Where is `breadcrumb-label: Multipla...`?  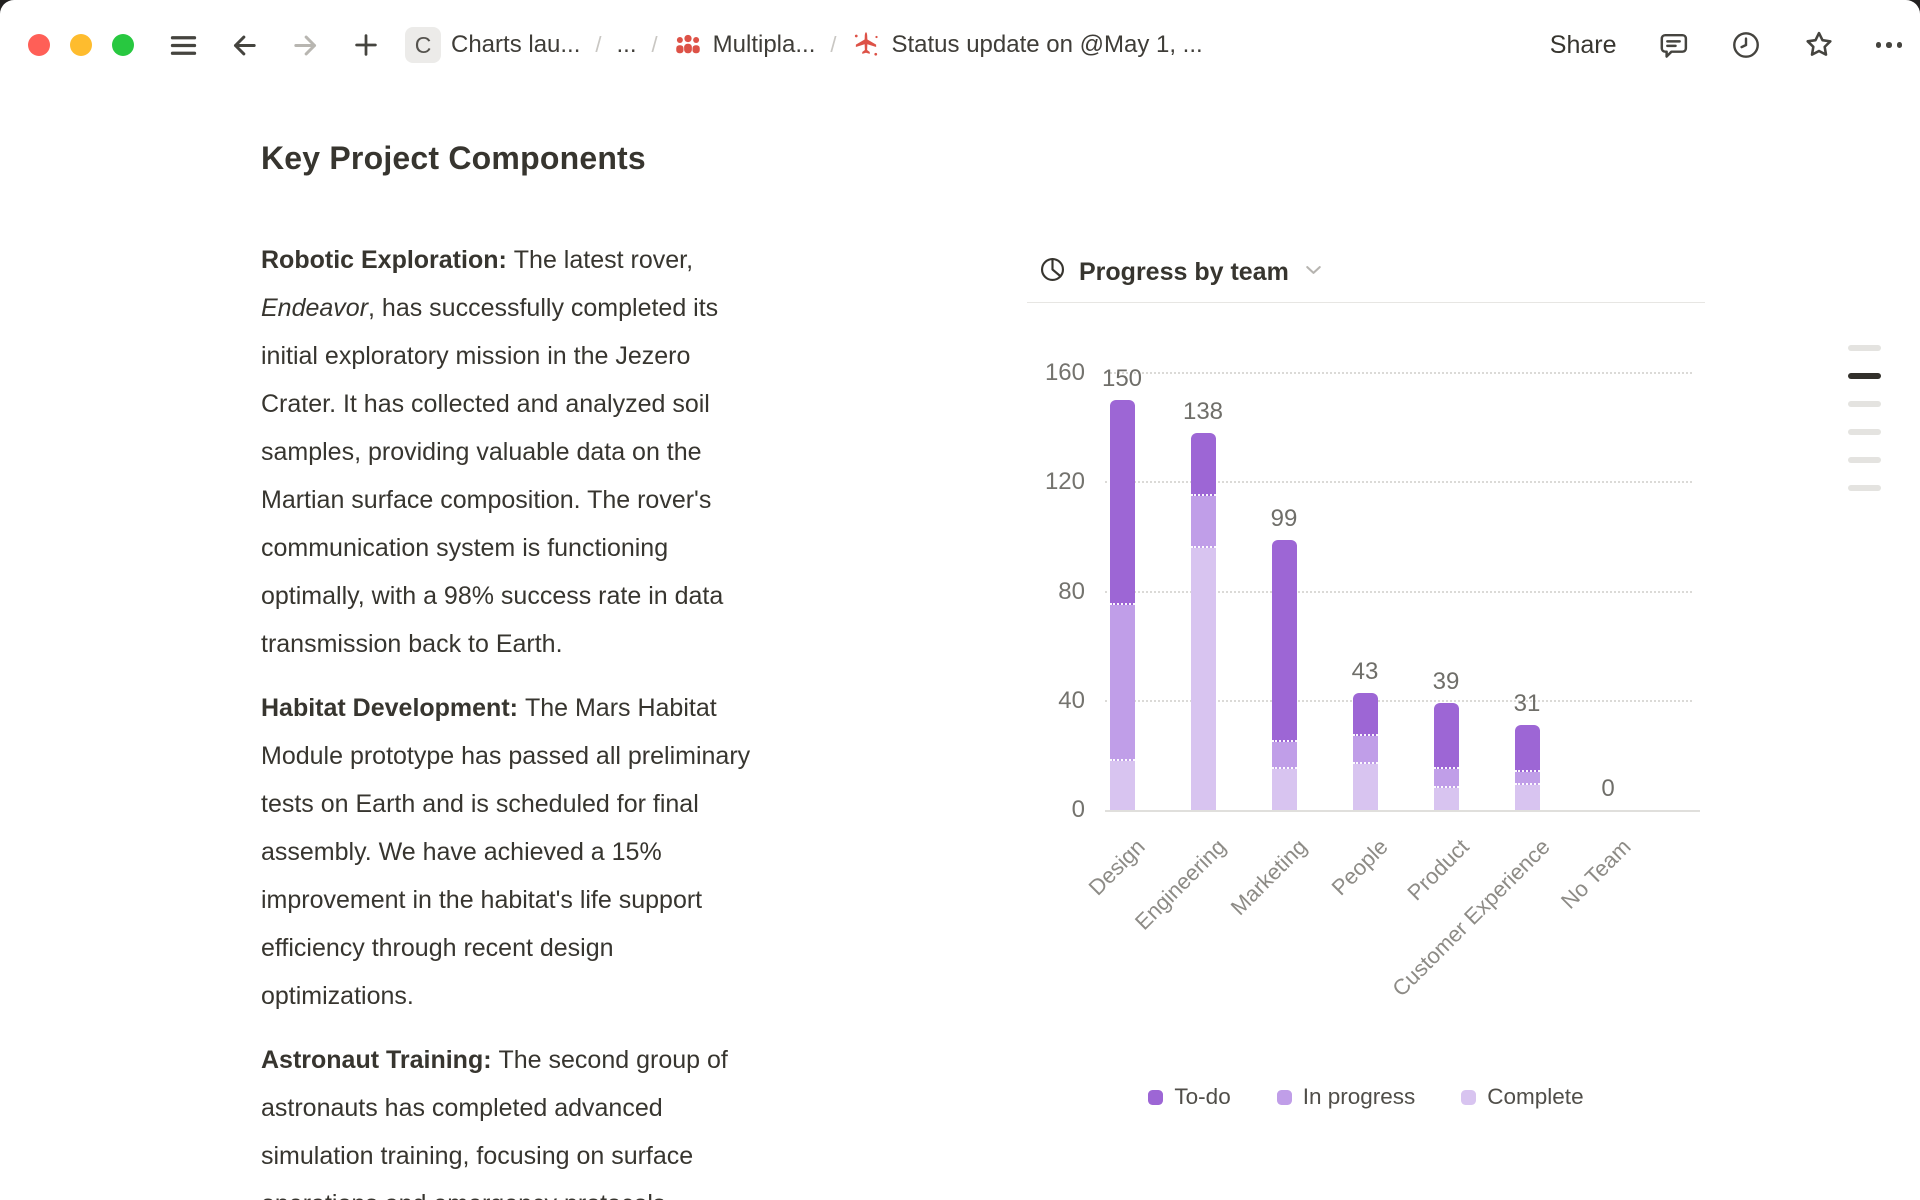
breadcrumb-label: Multipla... is located at coordinates (764, 44).